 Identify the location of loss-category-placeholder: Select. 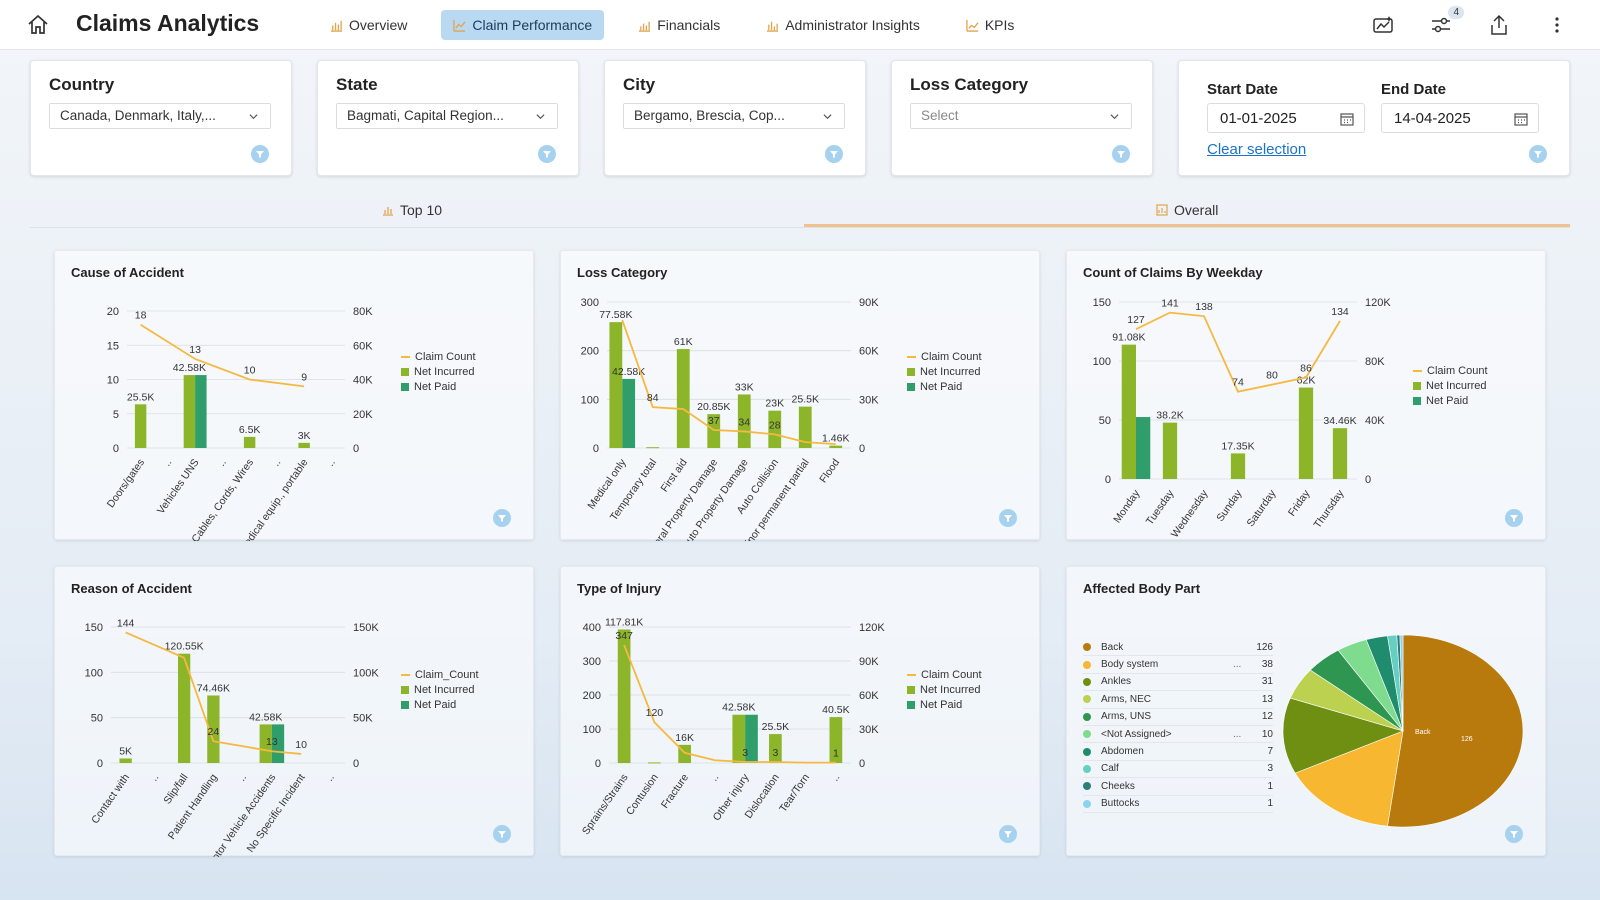
(940, 115).